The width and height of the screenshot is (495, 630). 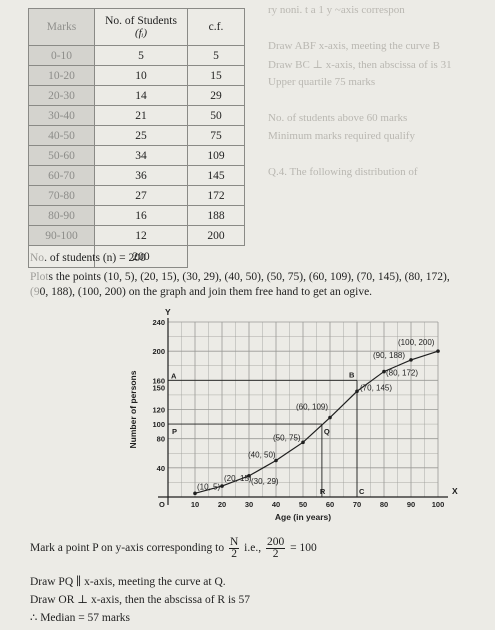 What do you see at coordinates (253, 548) in the screenshot?
I see `ie-text: i.e.,` at bounding box center [253, 548].